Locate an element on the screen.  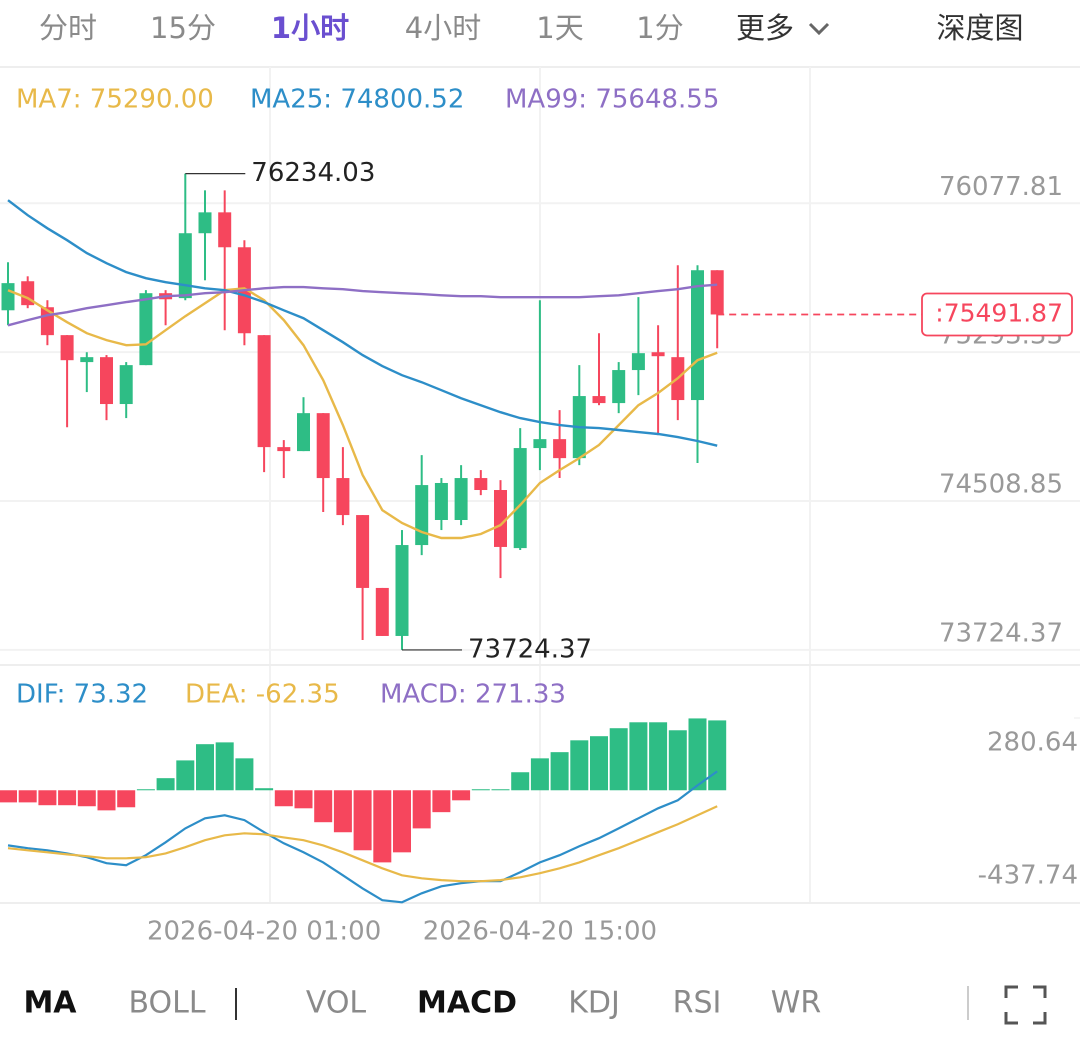
price-tag is located at coordinates (997, 314).